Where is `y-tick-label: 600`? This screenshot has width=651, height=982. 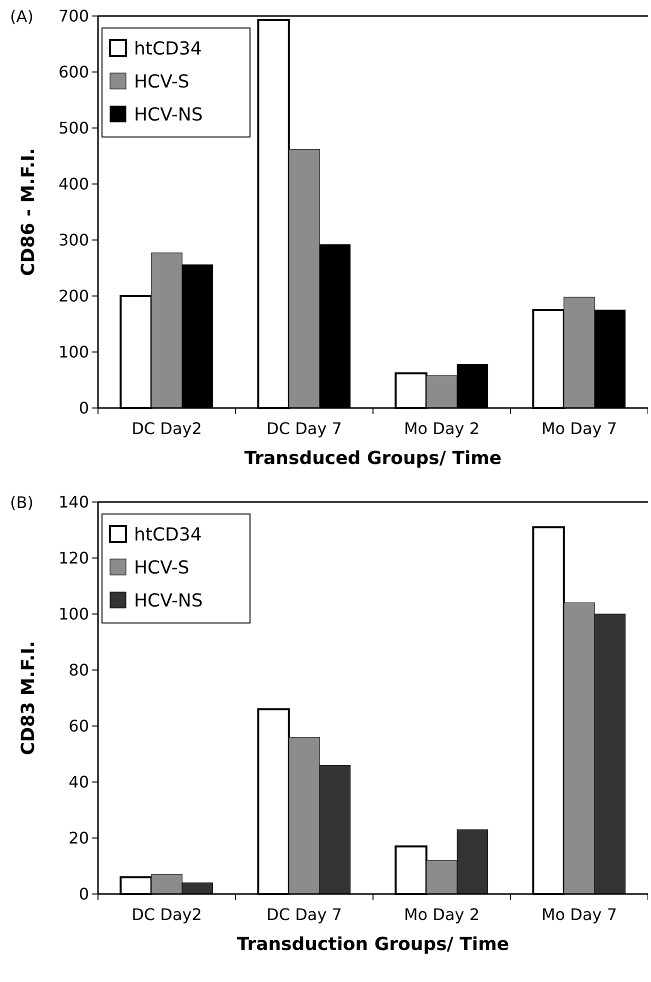 y-tick-label: 600 is located at coordinates (73, 72).